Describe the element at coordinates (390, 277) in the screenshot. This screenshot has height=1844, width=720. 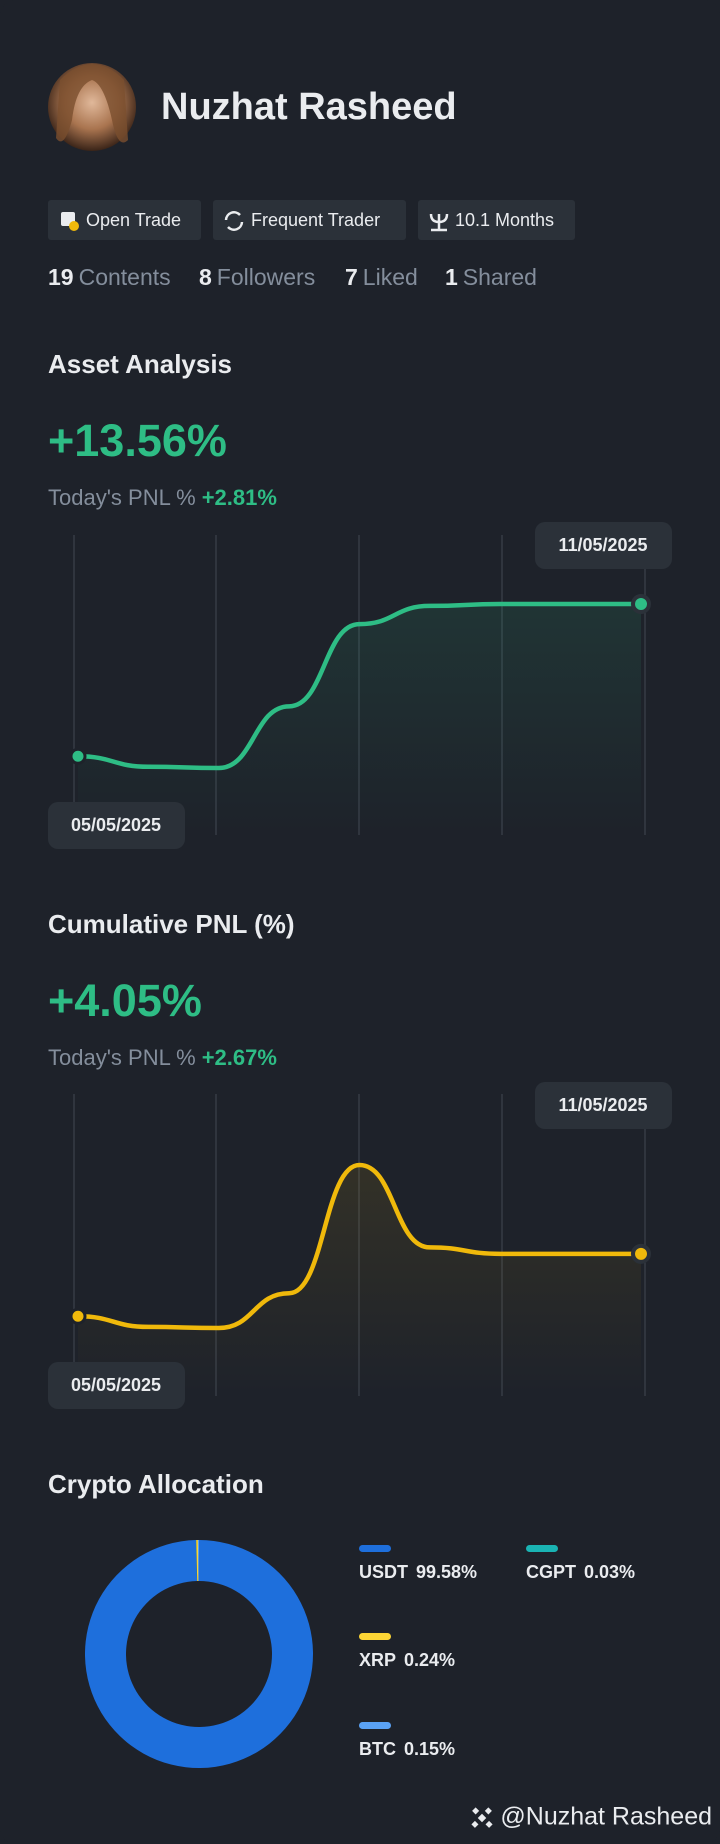
I see `stat-label: Liked` at that location.